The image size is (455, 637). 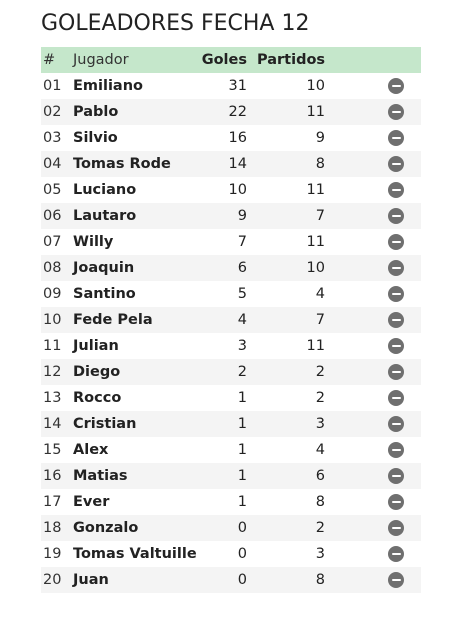 What do you see at coordinates (105, 424) in the screenshot?
I see `player-name: Cristian` at bounding box center [105, 424].